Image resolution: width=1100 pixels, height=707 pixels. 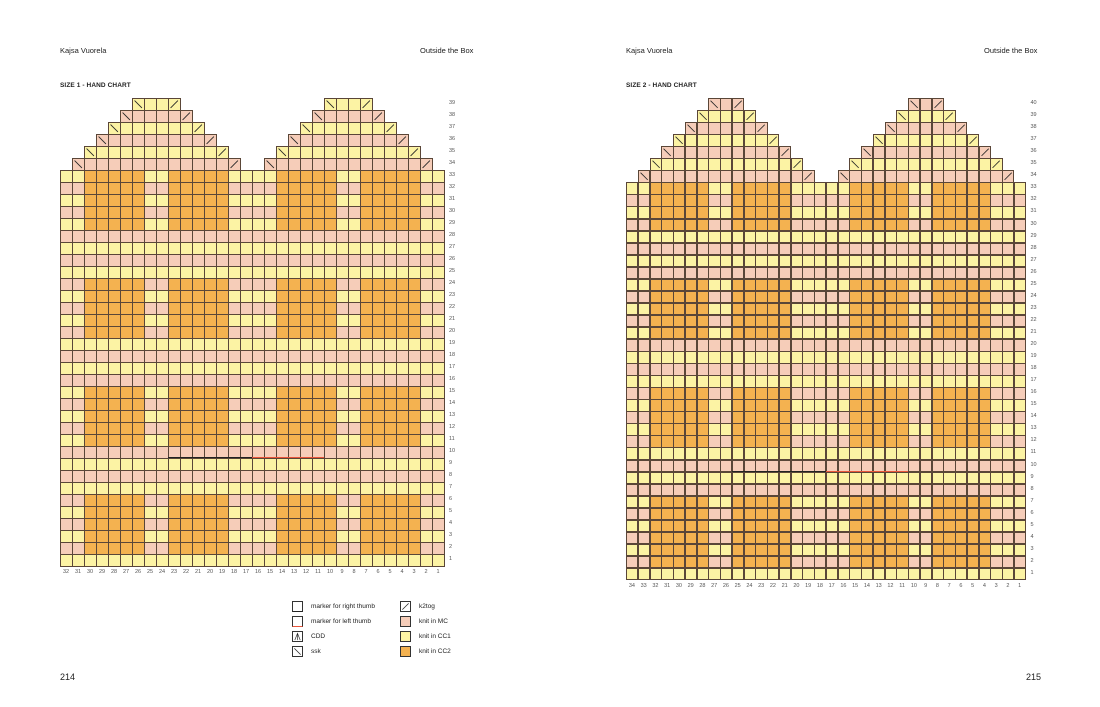 What do you see at coordinates (679, 140) in the screenshot?
I see `ssk-cell` at bounding box center [679, 140].